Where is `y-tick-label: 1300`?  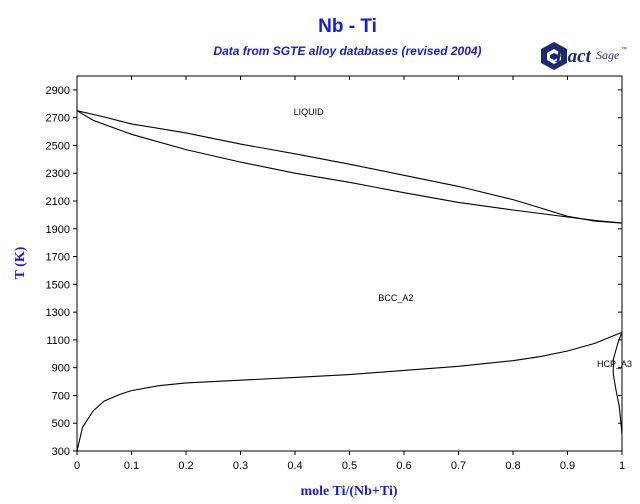 y-tick-label: 1300 is located at coordinates (58, 313).